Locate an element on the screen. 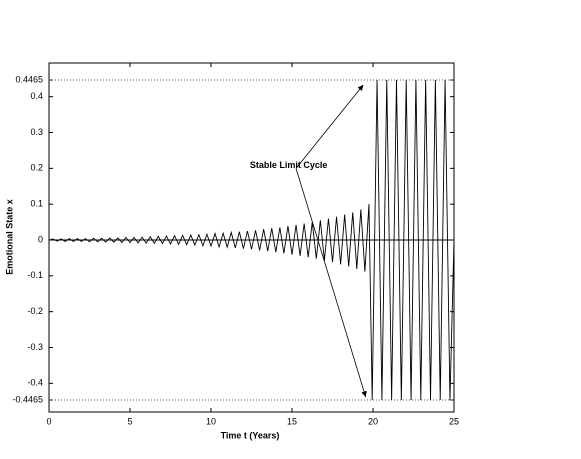 The height and width of the screenshot is (459, 581). y-tick-label: -0.4 is located at coordinates (35, 383).